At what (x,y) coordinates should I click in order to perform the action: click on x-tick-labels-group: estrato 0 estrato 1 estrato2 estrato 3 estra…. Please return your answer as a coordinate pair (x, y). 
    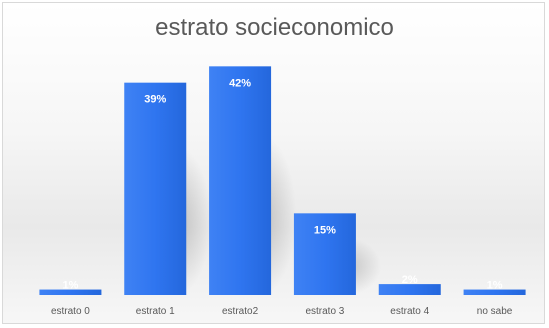
    Looking at the image, I should click on (282, 311).